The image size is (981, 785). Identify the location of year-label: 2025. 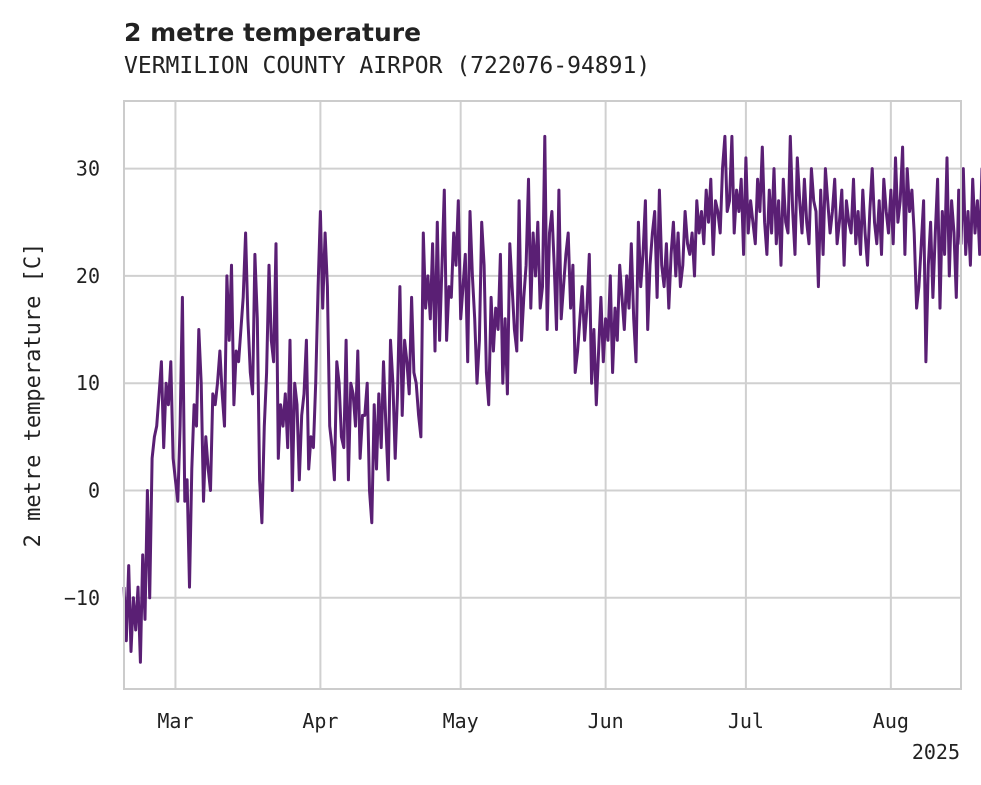
(936, 752).